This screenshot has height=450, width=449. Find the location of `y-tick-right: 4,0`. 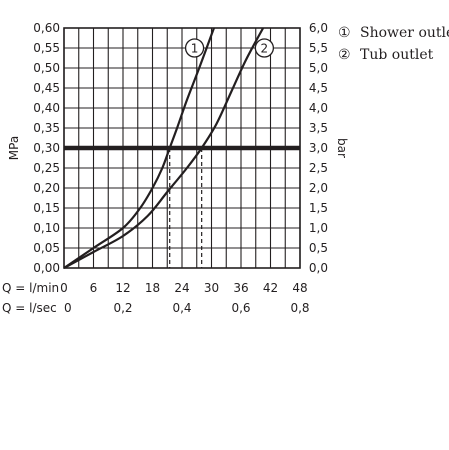

y-tick-right: 4,0 is located at coordinates (318, 108).